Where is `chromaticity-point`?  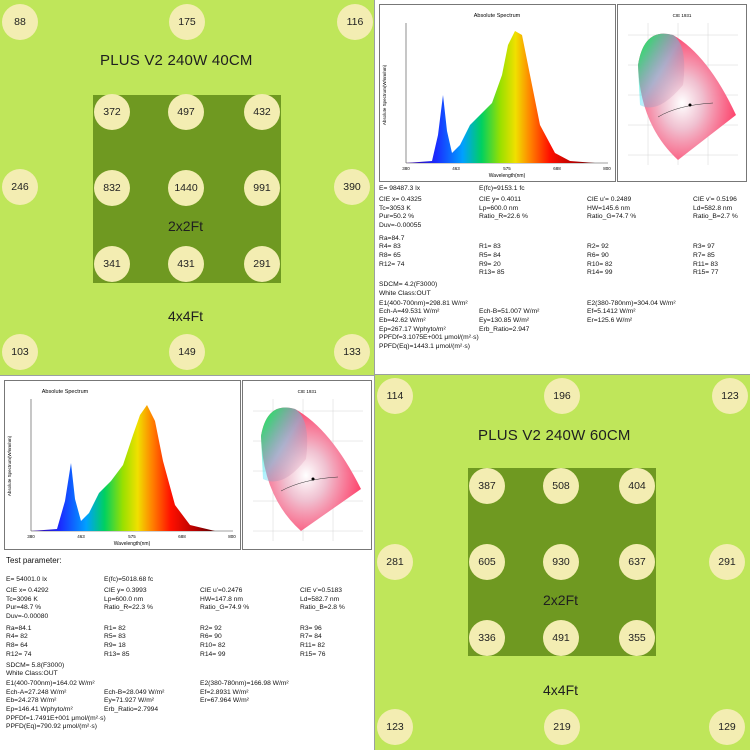
chromaticity-point is located at coordinates (690, 105).